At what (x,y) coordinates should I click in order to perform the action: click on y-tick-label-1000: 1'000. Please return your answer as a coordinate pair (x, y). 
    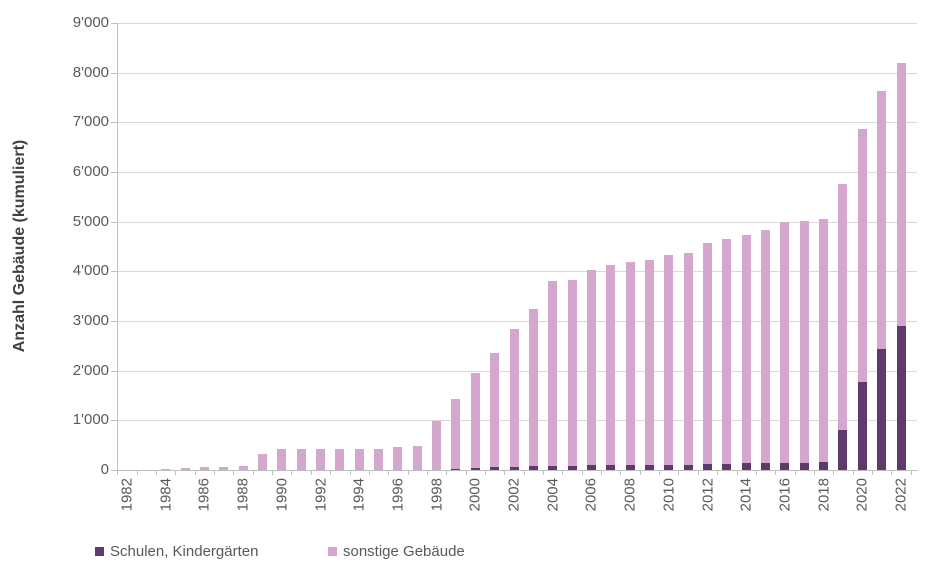
    Looking at the image, I should click on (90, 420).